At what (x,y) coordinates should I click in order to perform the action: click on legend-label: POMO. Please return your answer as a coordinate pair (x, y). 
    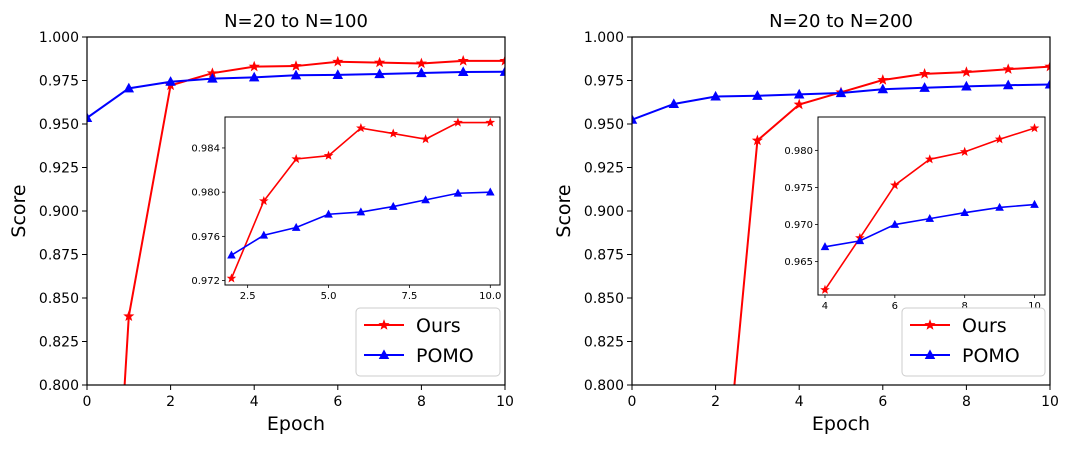
    Looking at the image, I should click on (445, 356).